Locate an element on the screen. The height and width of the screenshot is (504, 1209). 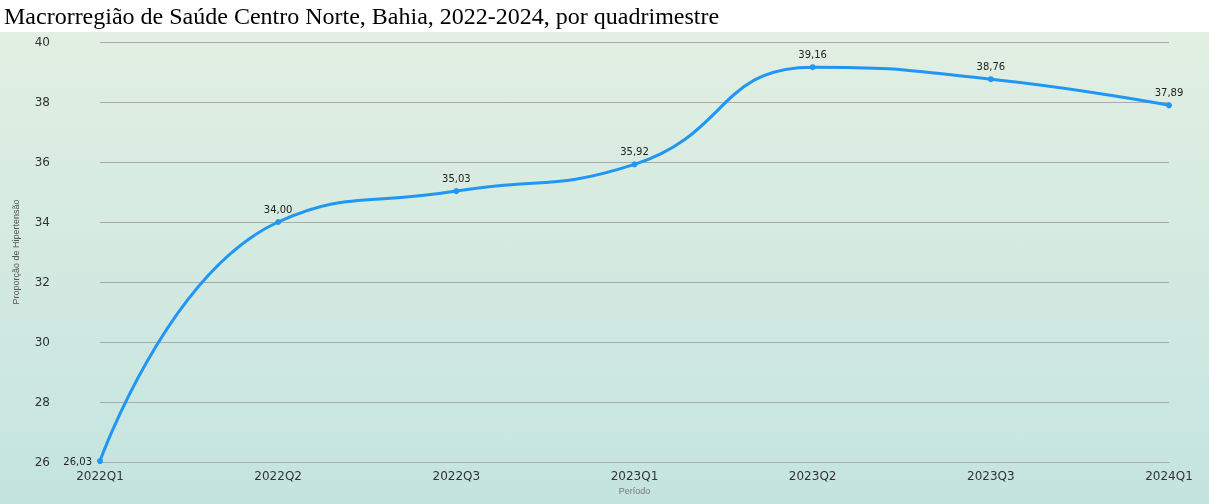
x-tick-label: 2022Q2 is located at coordinates (278, 476).